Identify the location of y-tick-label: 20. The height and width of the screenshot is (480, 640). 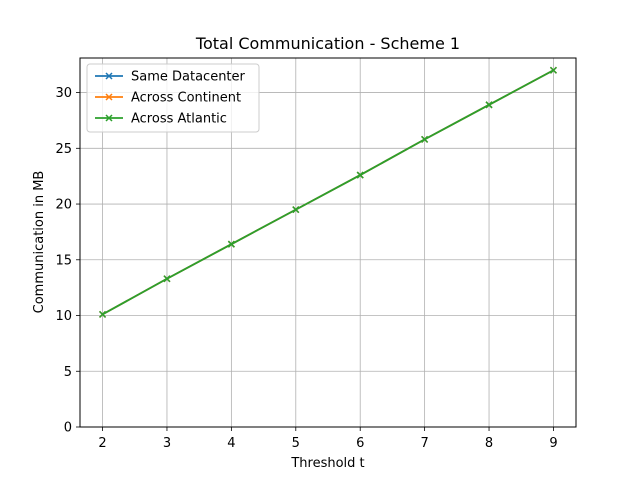
(63, 205).